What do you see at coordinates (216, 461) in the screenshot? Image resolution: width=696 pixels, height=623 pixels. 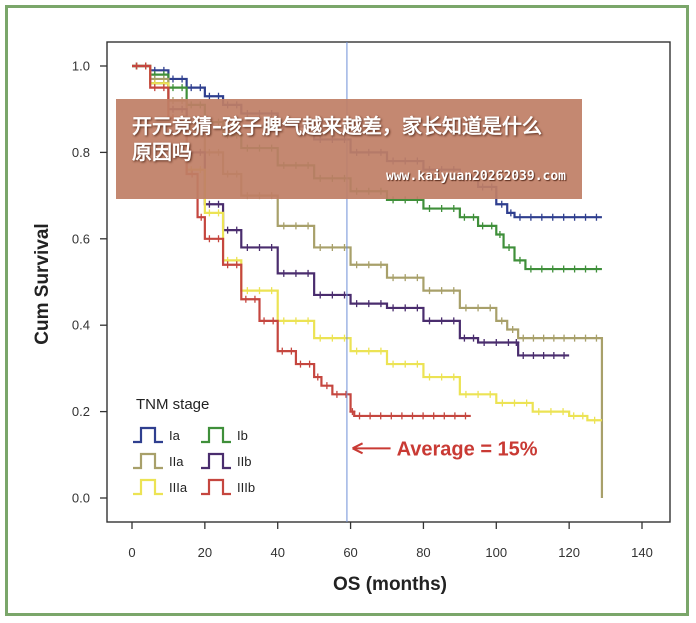 I see `legend-swatch-iib` at bounding box center [216, 461].